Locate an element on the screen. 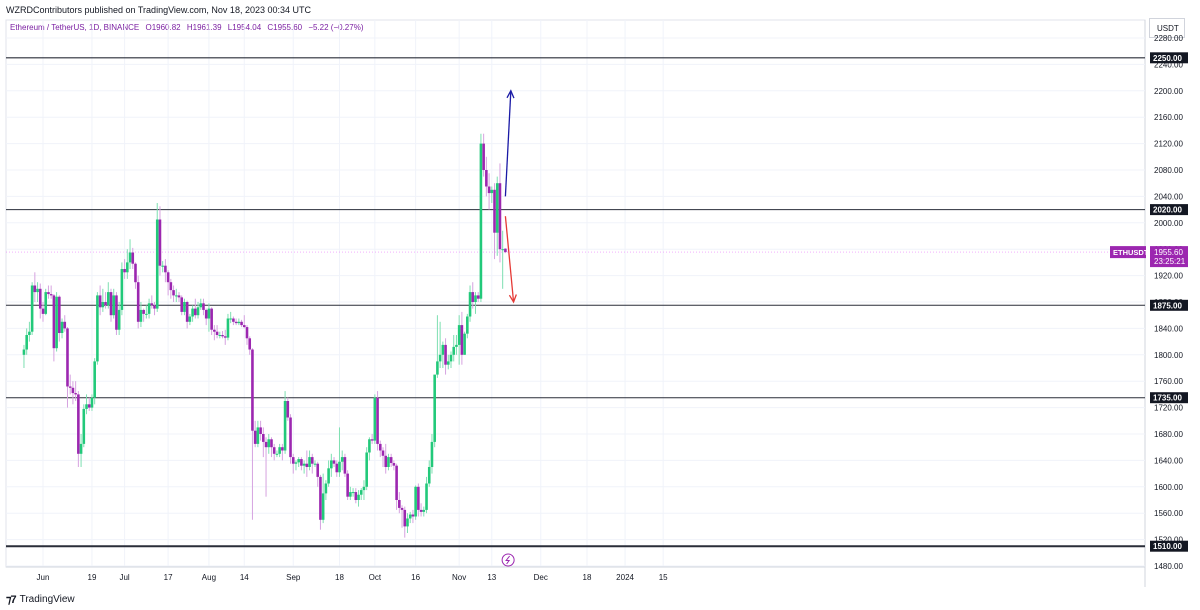  tradingview-logo: ⁊7 TradingView is located at coordinates (40, 599).